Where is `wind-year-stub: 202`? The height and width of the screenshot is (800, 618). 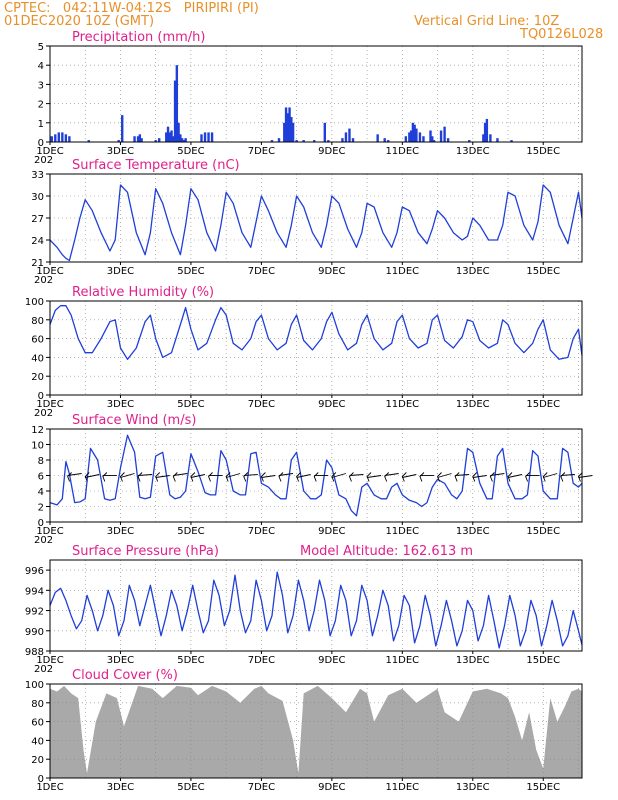
wind-year-stub: 202 is located at coordinates (43, 540).